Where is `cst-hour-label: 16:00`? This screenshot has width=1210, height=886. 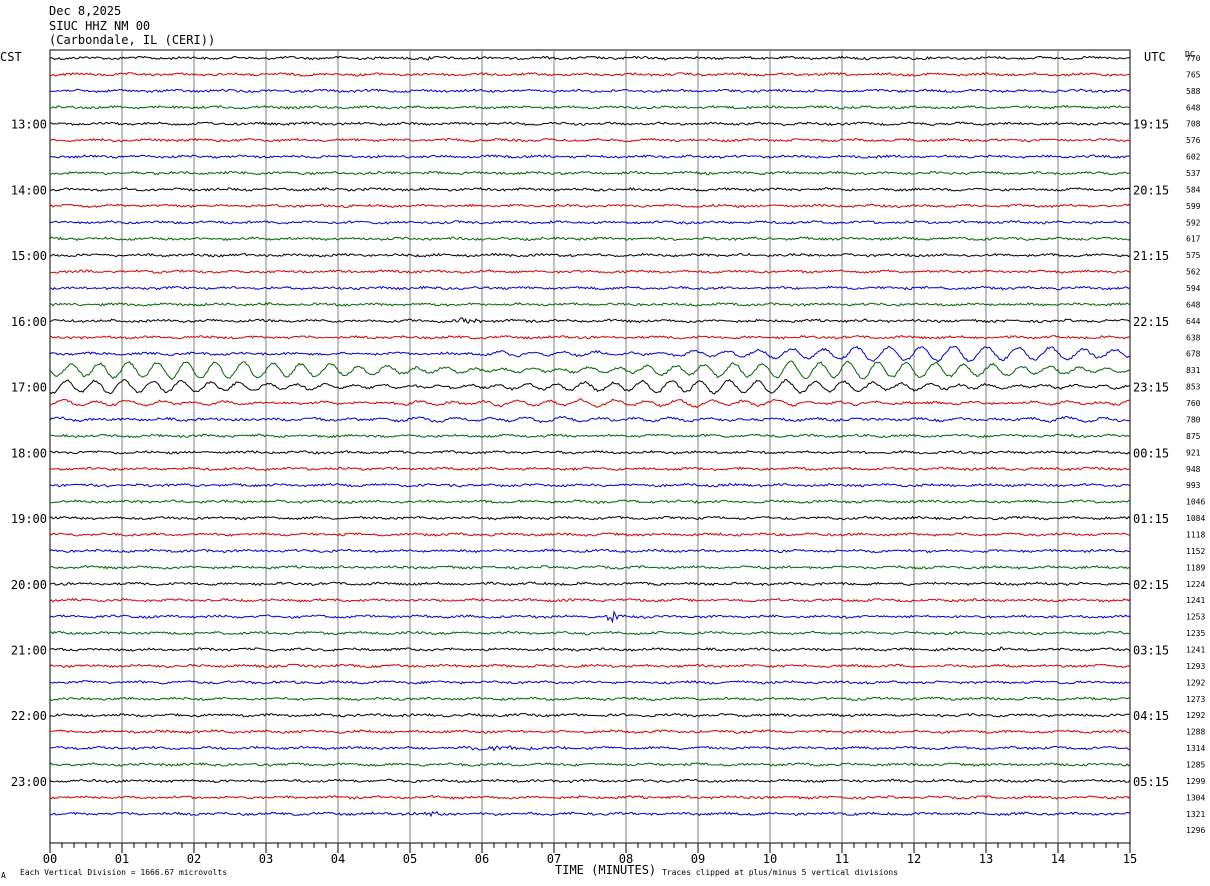 cst-hour-label: 16:00 is located at coordinates (29, 322).